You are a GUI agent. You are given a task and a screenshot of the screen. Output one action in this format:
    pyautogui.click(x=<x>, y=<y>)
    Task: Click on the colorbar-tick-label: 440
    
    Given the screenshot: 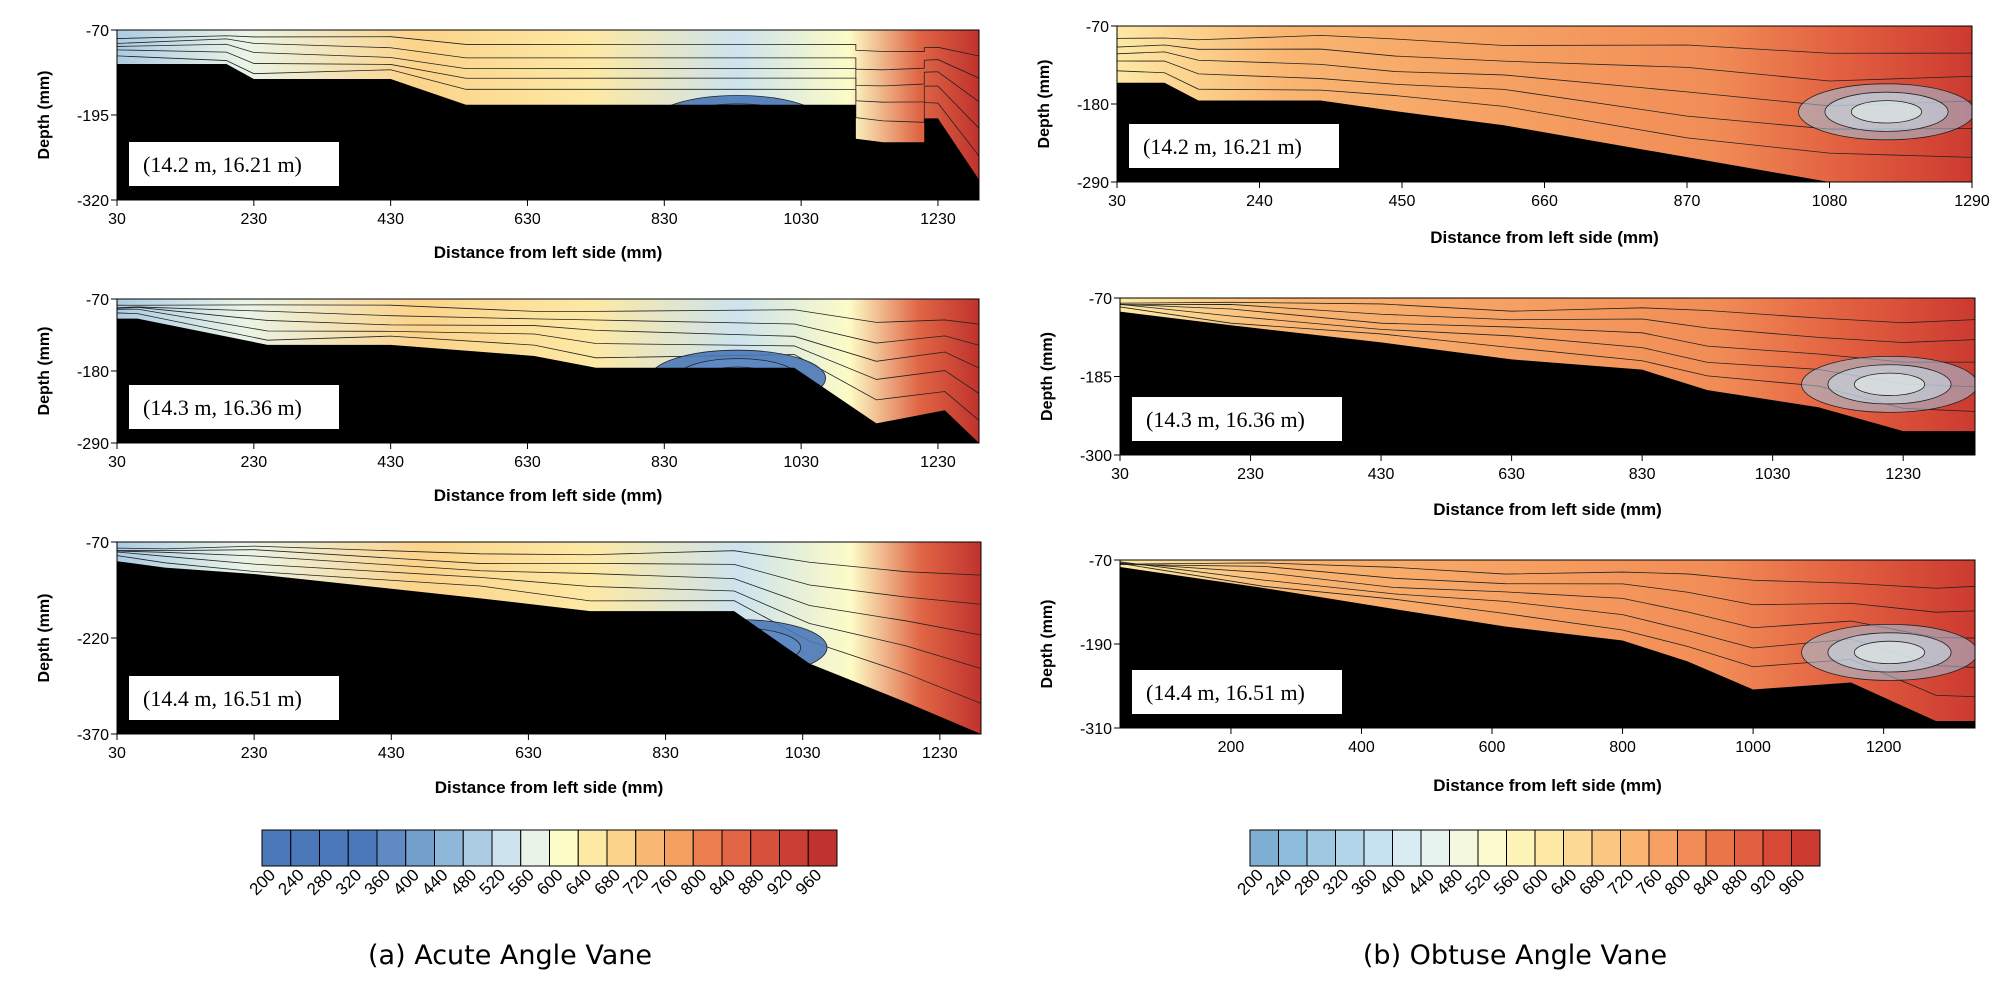 What is the action you would take?
    pyautogui.click(x=434, y=881)
    